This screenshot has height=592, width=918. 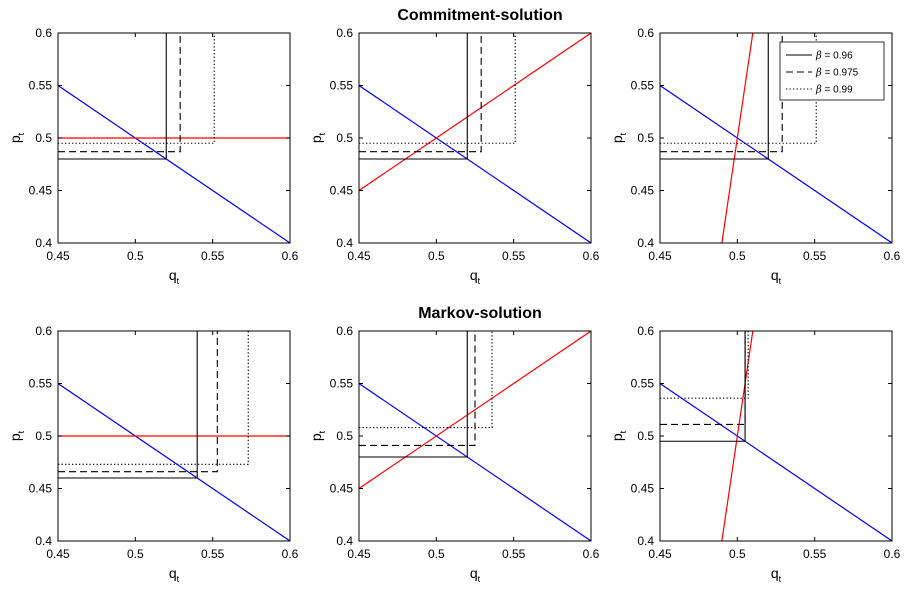 What do you see at coordinates (834, 90) in the screenshot?
I see `legend-label: β = 0.99` at bounding box center [834, 90].